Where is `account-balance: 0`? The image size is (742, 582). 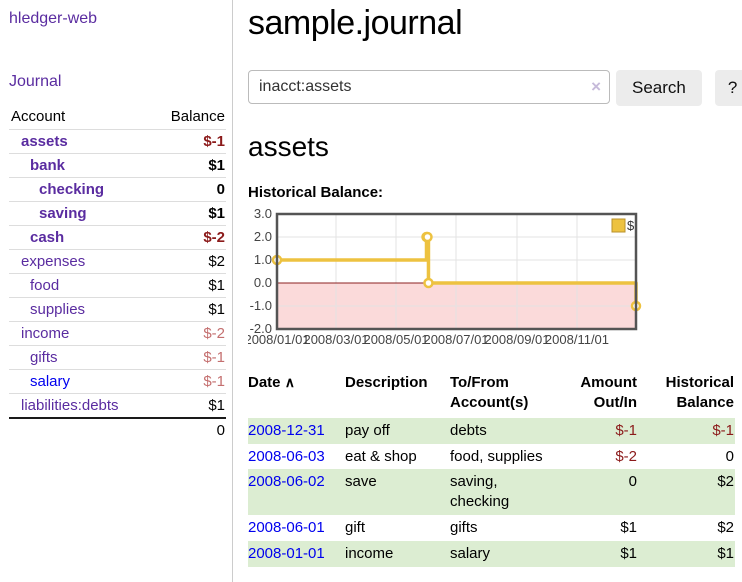 account-balance: 0 is located at coordinates (188, 189).